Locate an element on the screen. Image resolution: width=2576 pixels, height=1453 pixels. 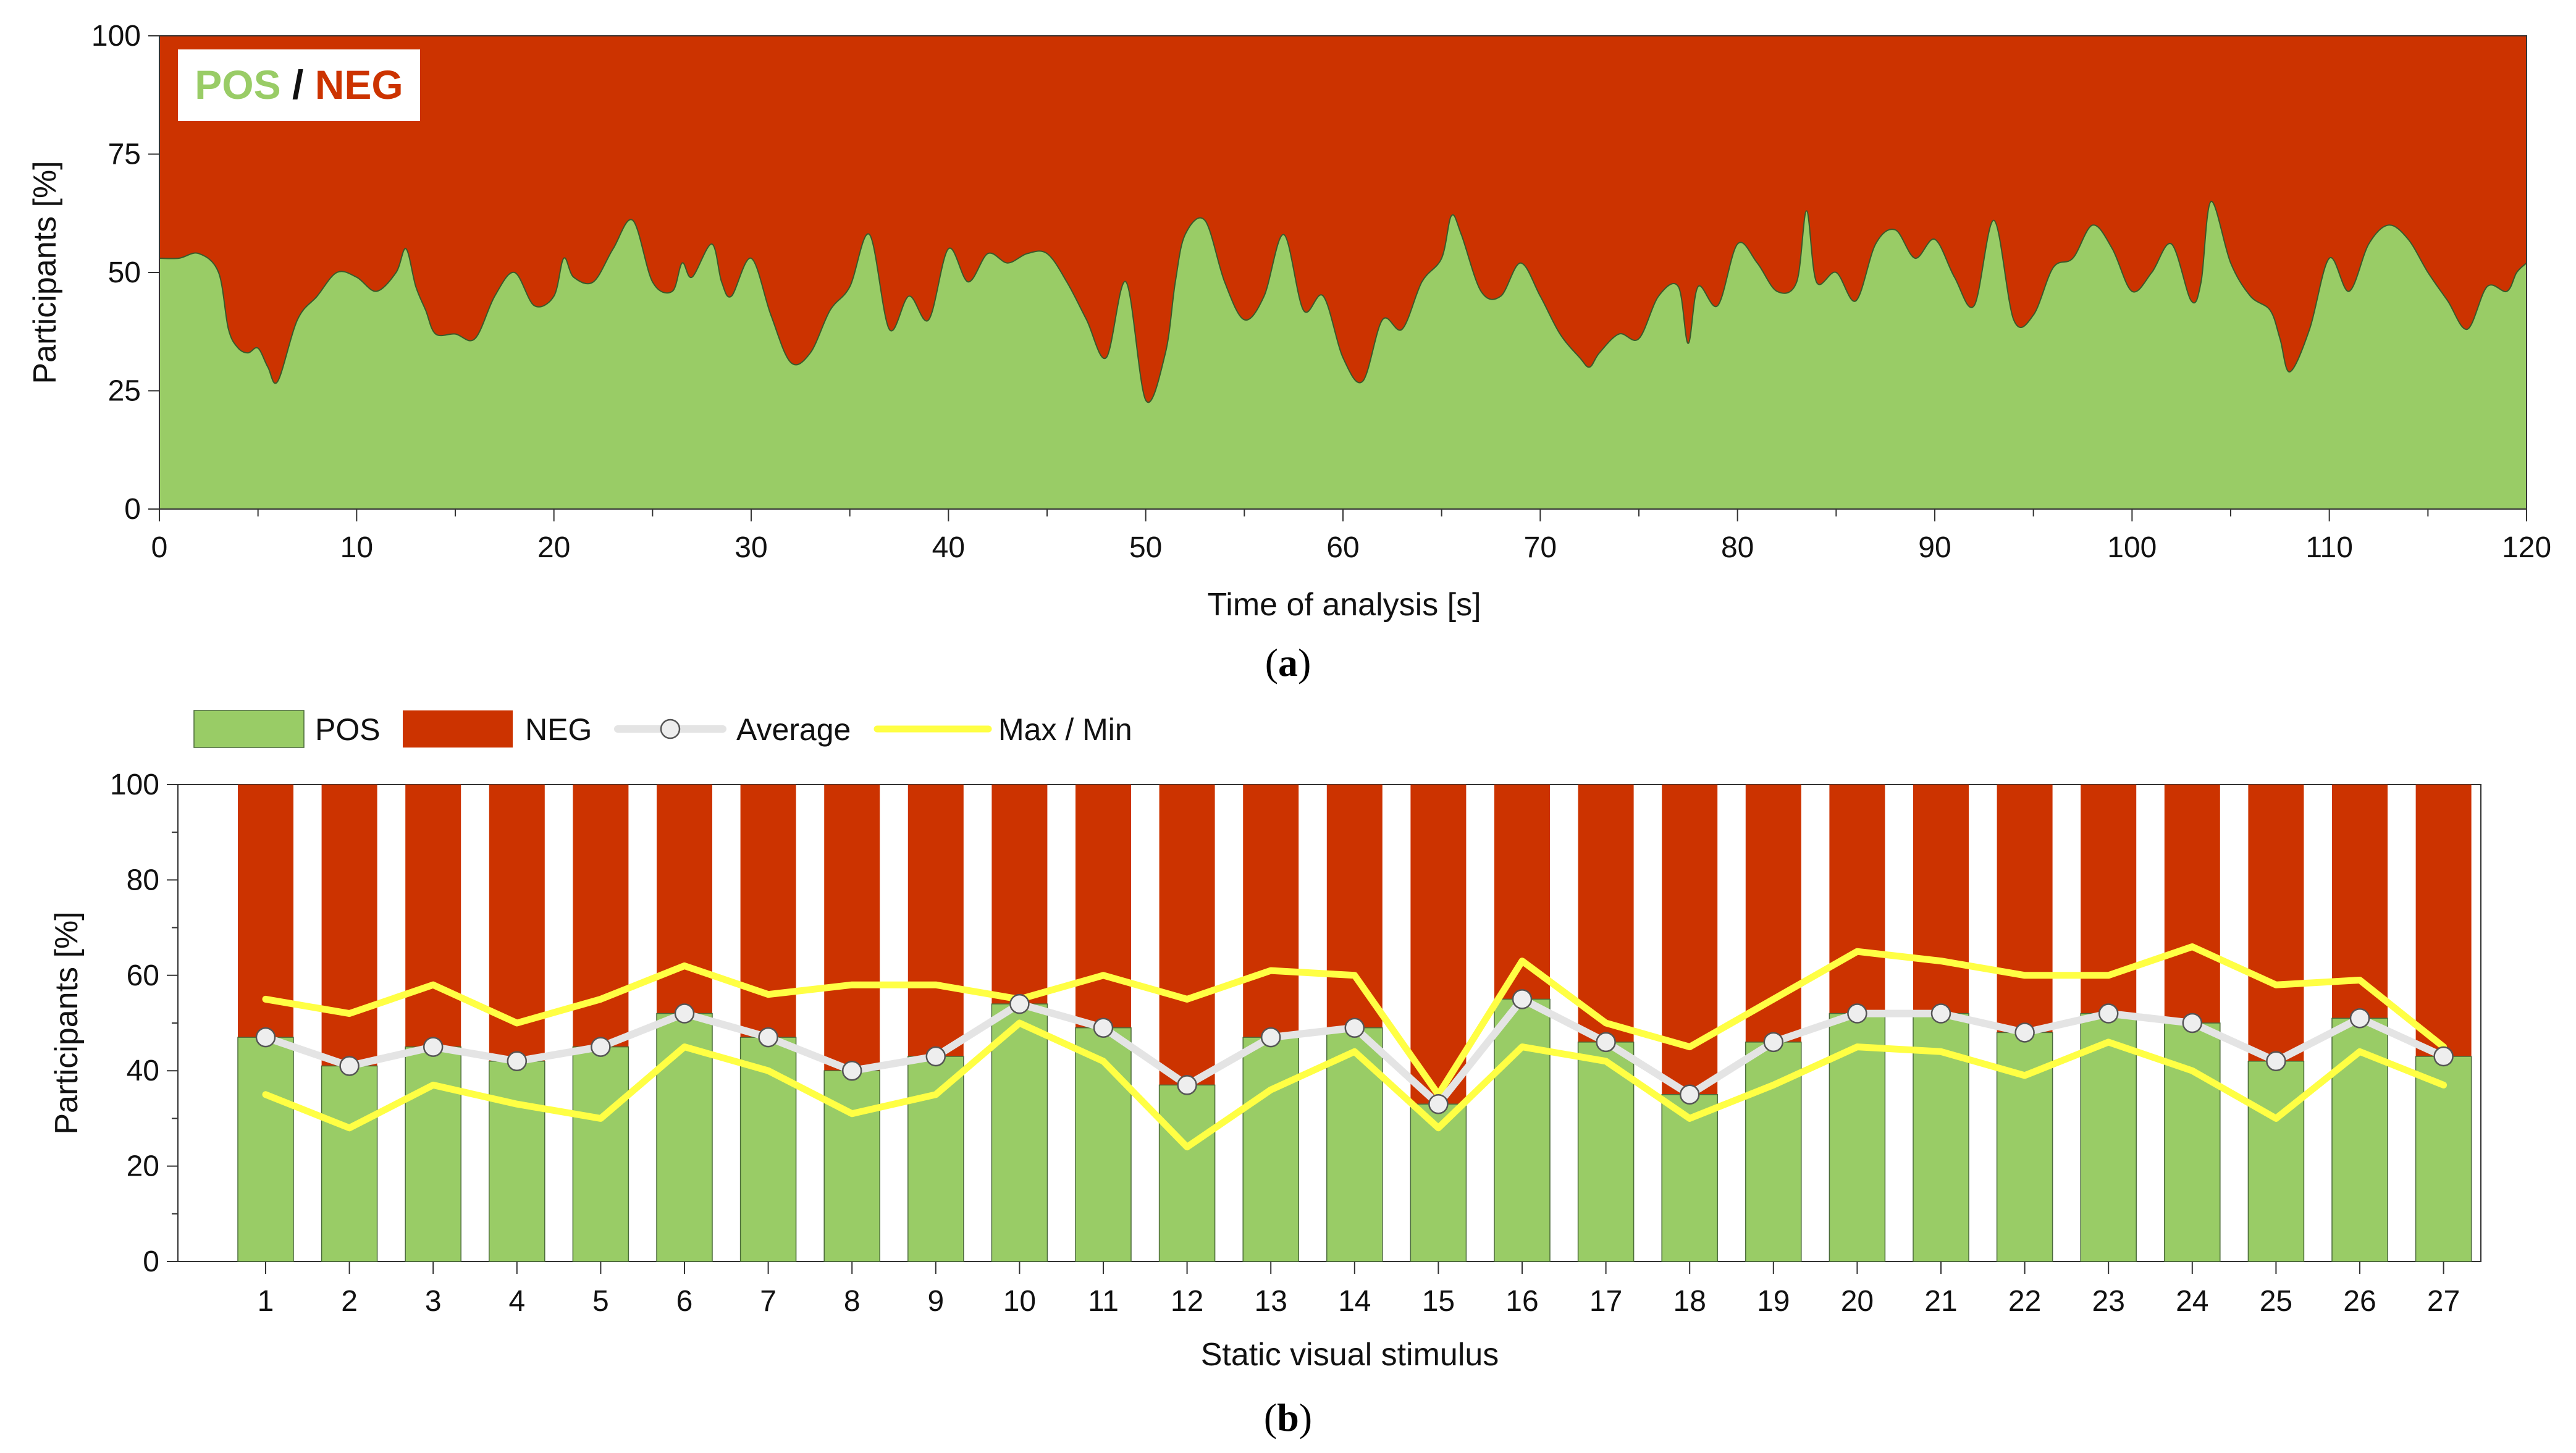
panel-a-x-axis-title: Time of analysis [s] is located at coordinates (1344, 605).